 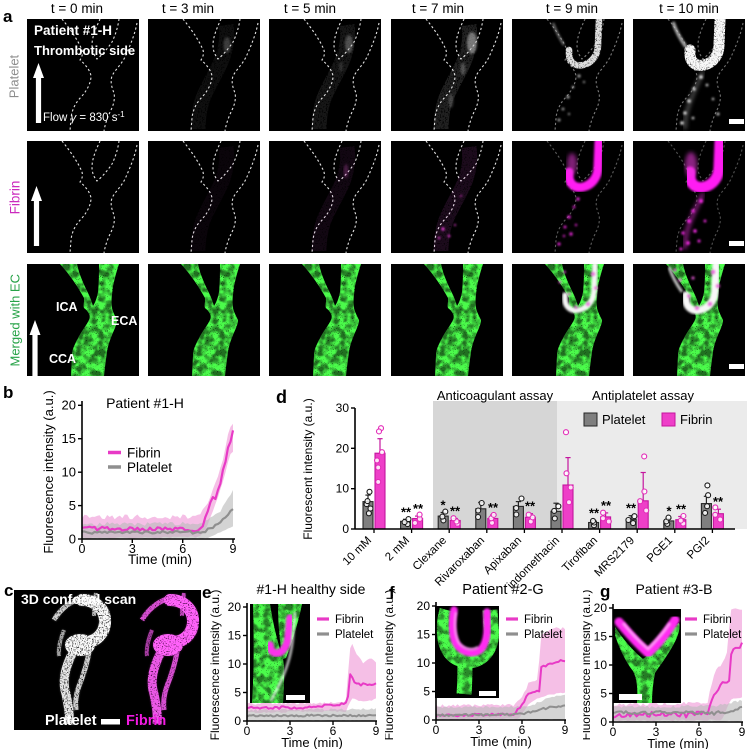 I want to click on svg-text: 2 mM, so click(x=397, y=549).